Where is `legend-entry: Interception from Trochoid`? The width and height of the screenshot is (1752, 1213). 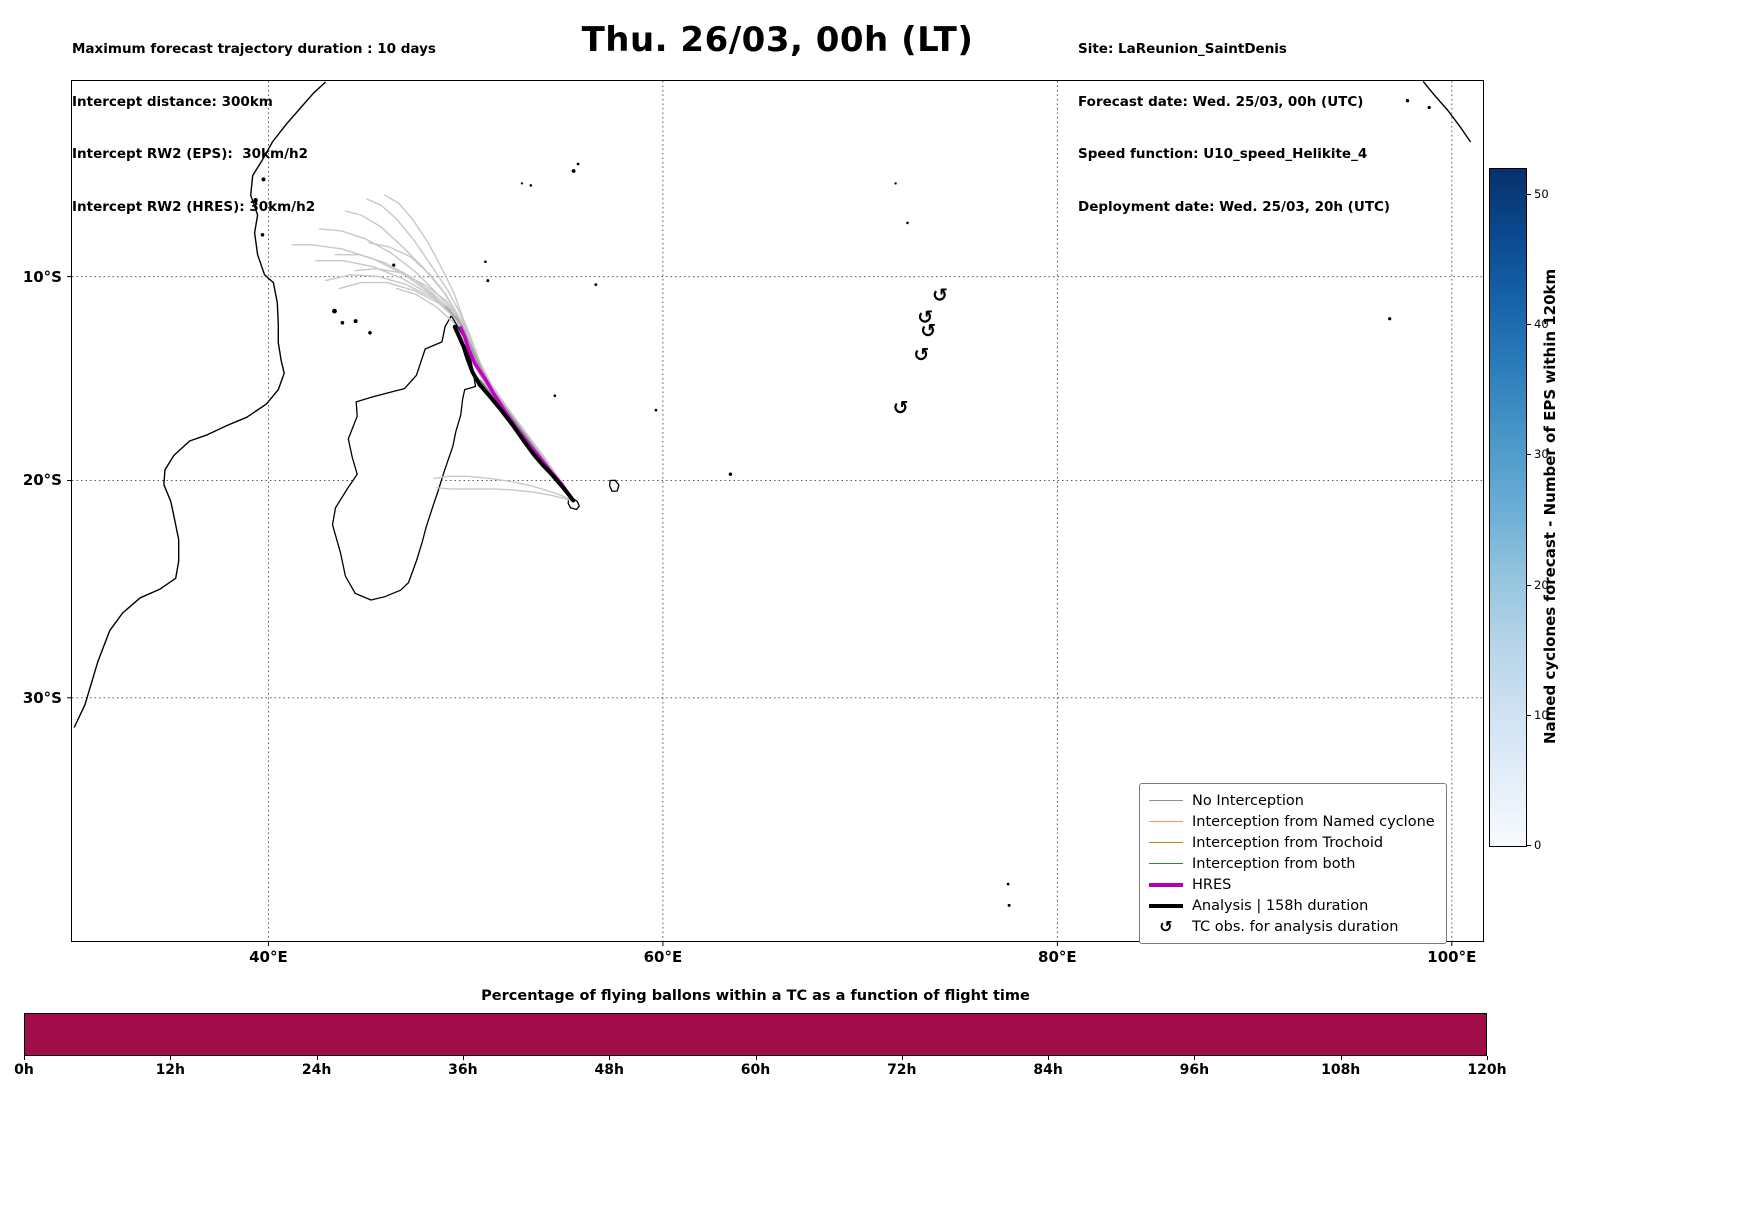 legend-entry: Interception from Trochoid is located at coordinates (1293, 842).